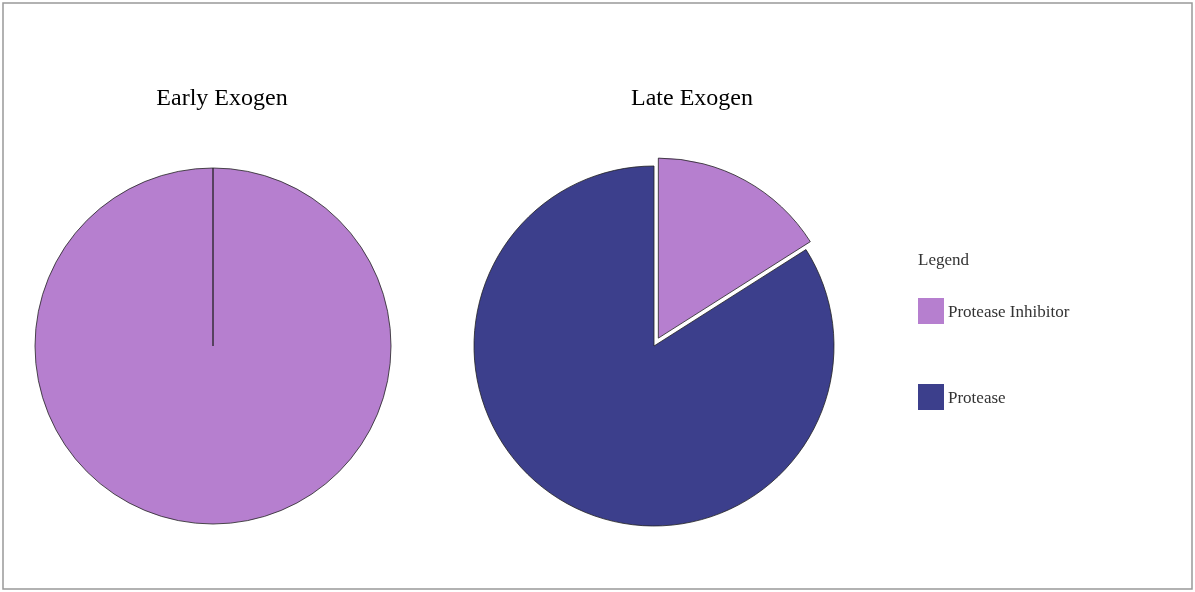 The image size is (1195, 592). I want to click on chart-title: Early Exogen, so click(222, 97).